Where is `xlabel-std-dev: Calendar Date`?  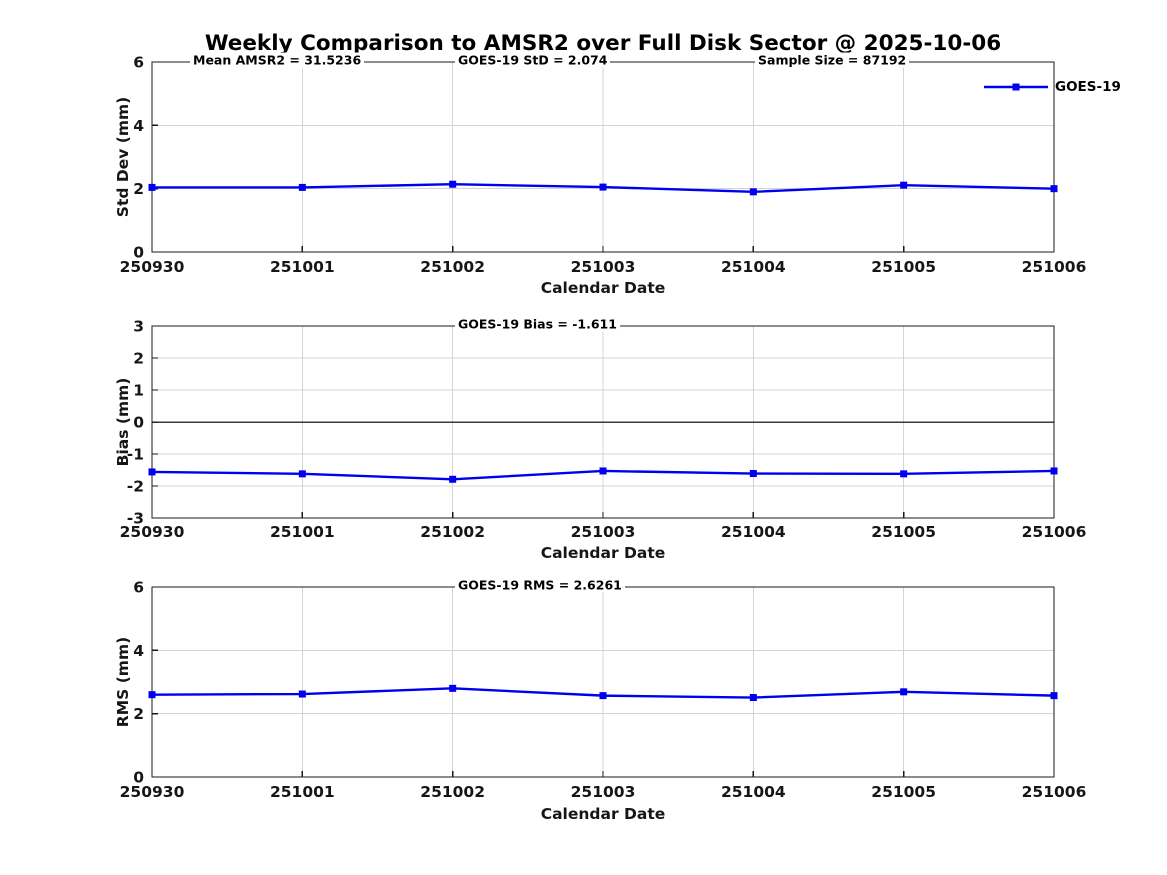 xlabel-std-dev: Calendar Date is located at coordinates (603, 288).